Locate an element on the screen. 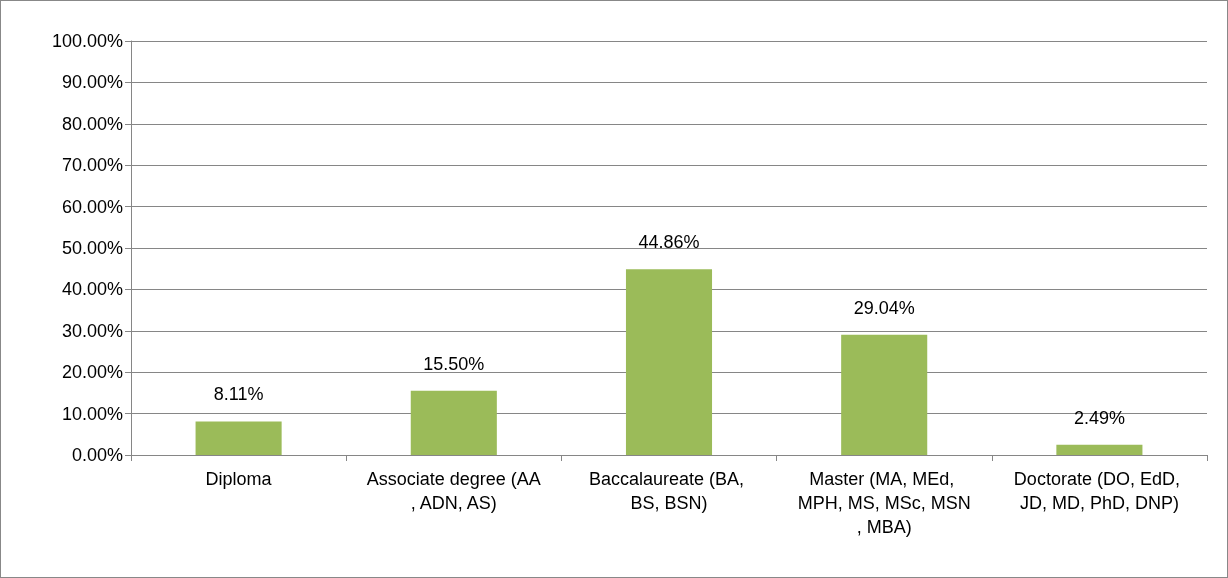 Image resolution: width=1228 pixels, height=578 pixels. y-tick-label: 80.00% is located at coordinates (92, 123).